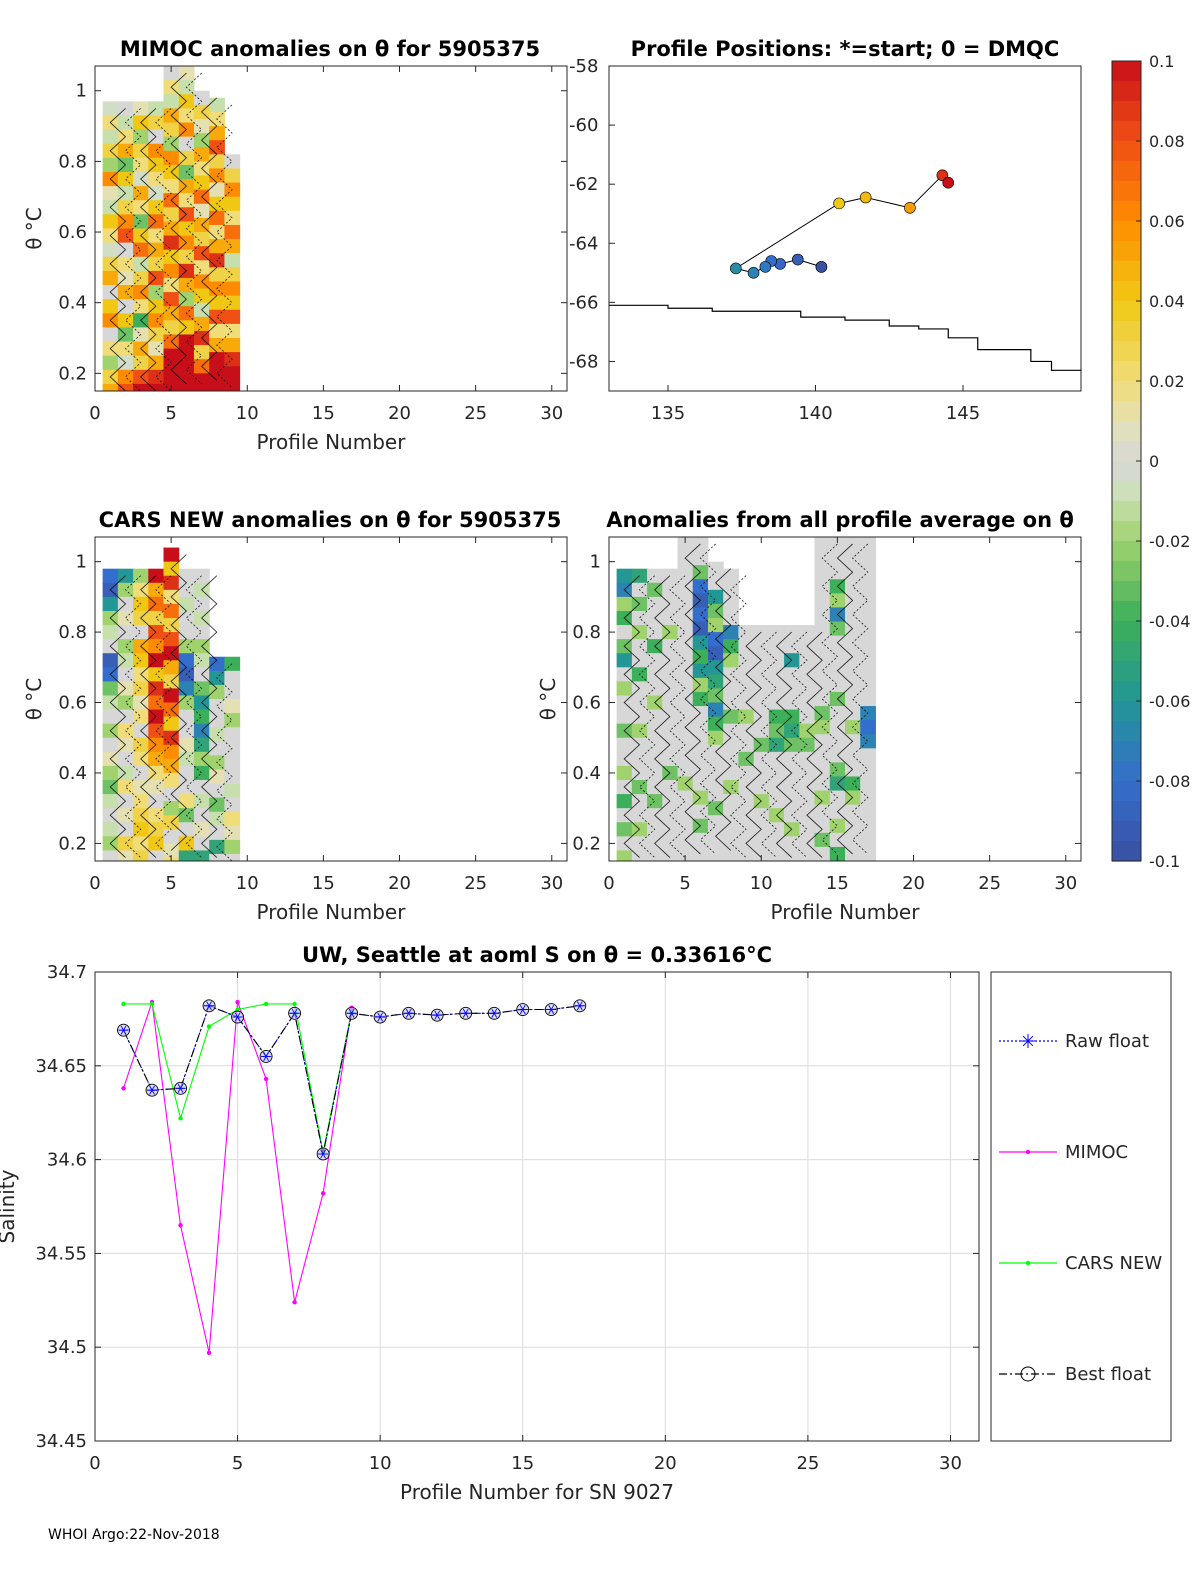 The width and height of the screenshot is (1200, 1575). I want to click on y-tick-label: -62, so click(583, 184).